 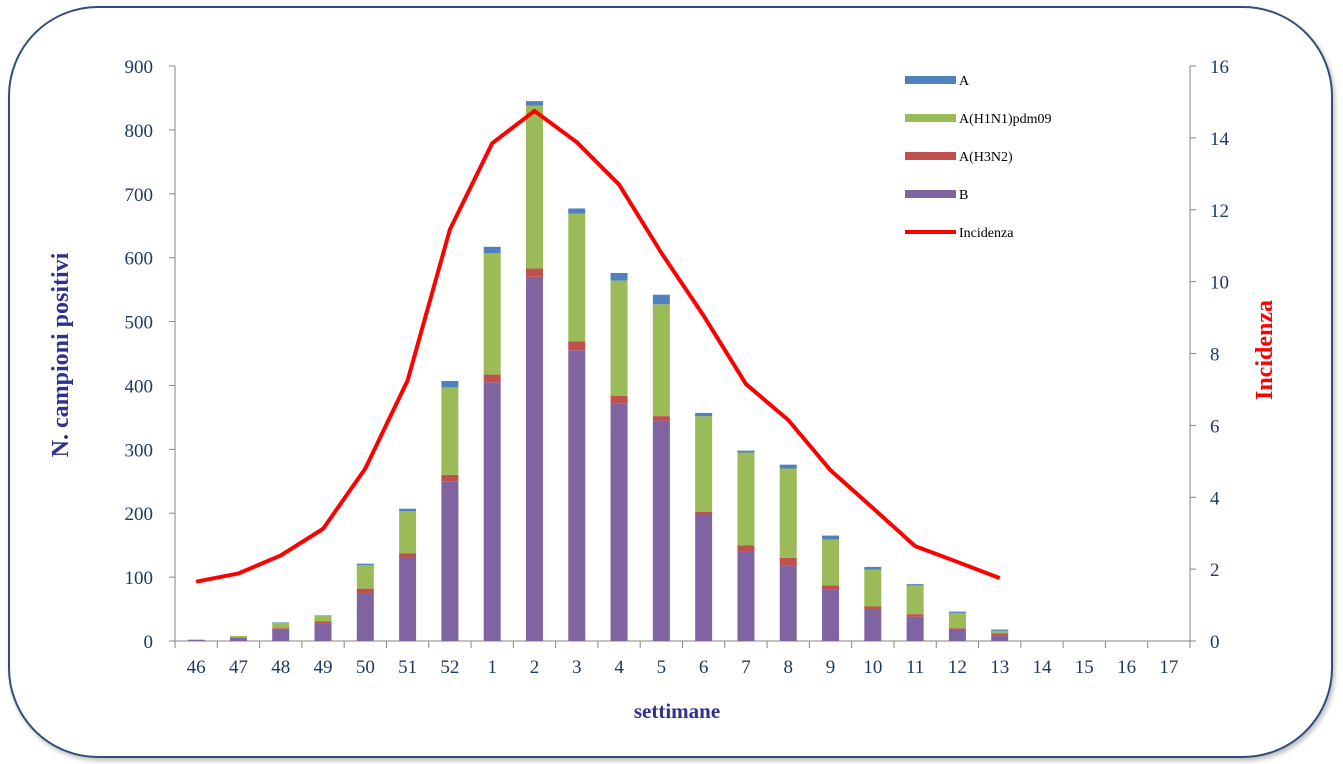 What do you see at coordinates (677, 711) in the screenshot?
I see `x-axis-title: settimane` at bounding box center [677, 711].